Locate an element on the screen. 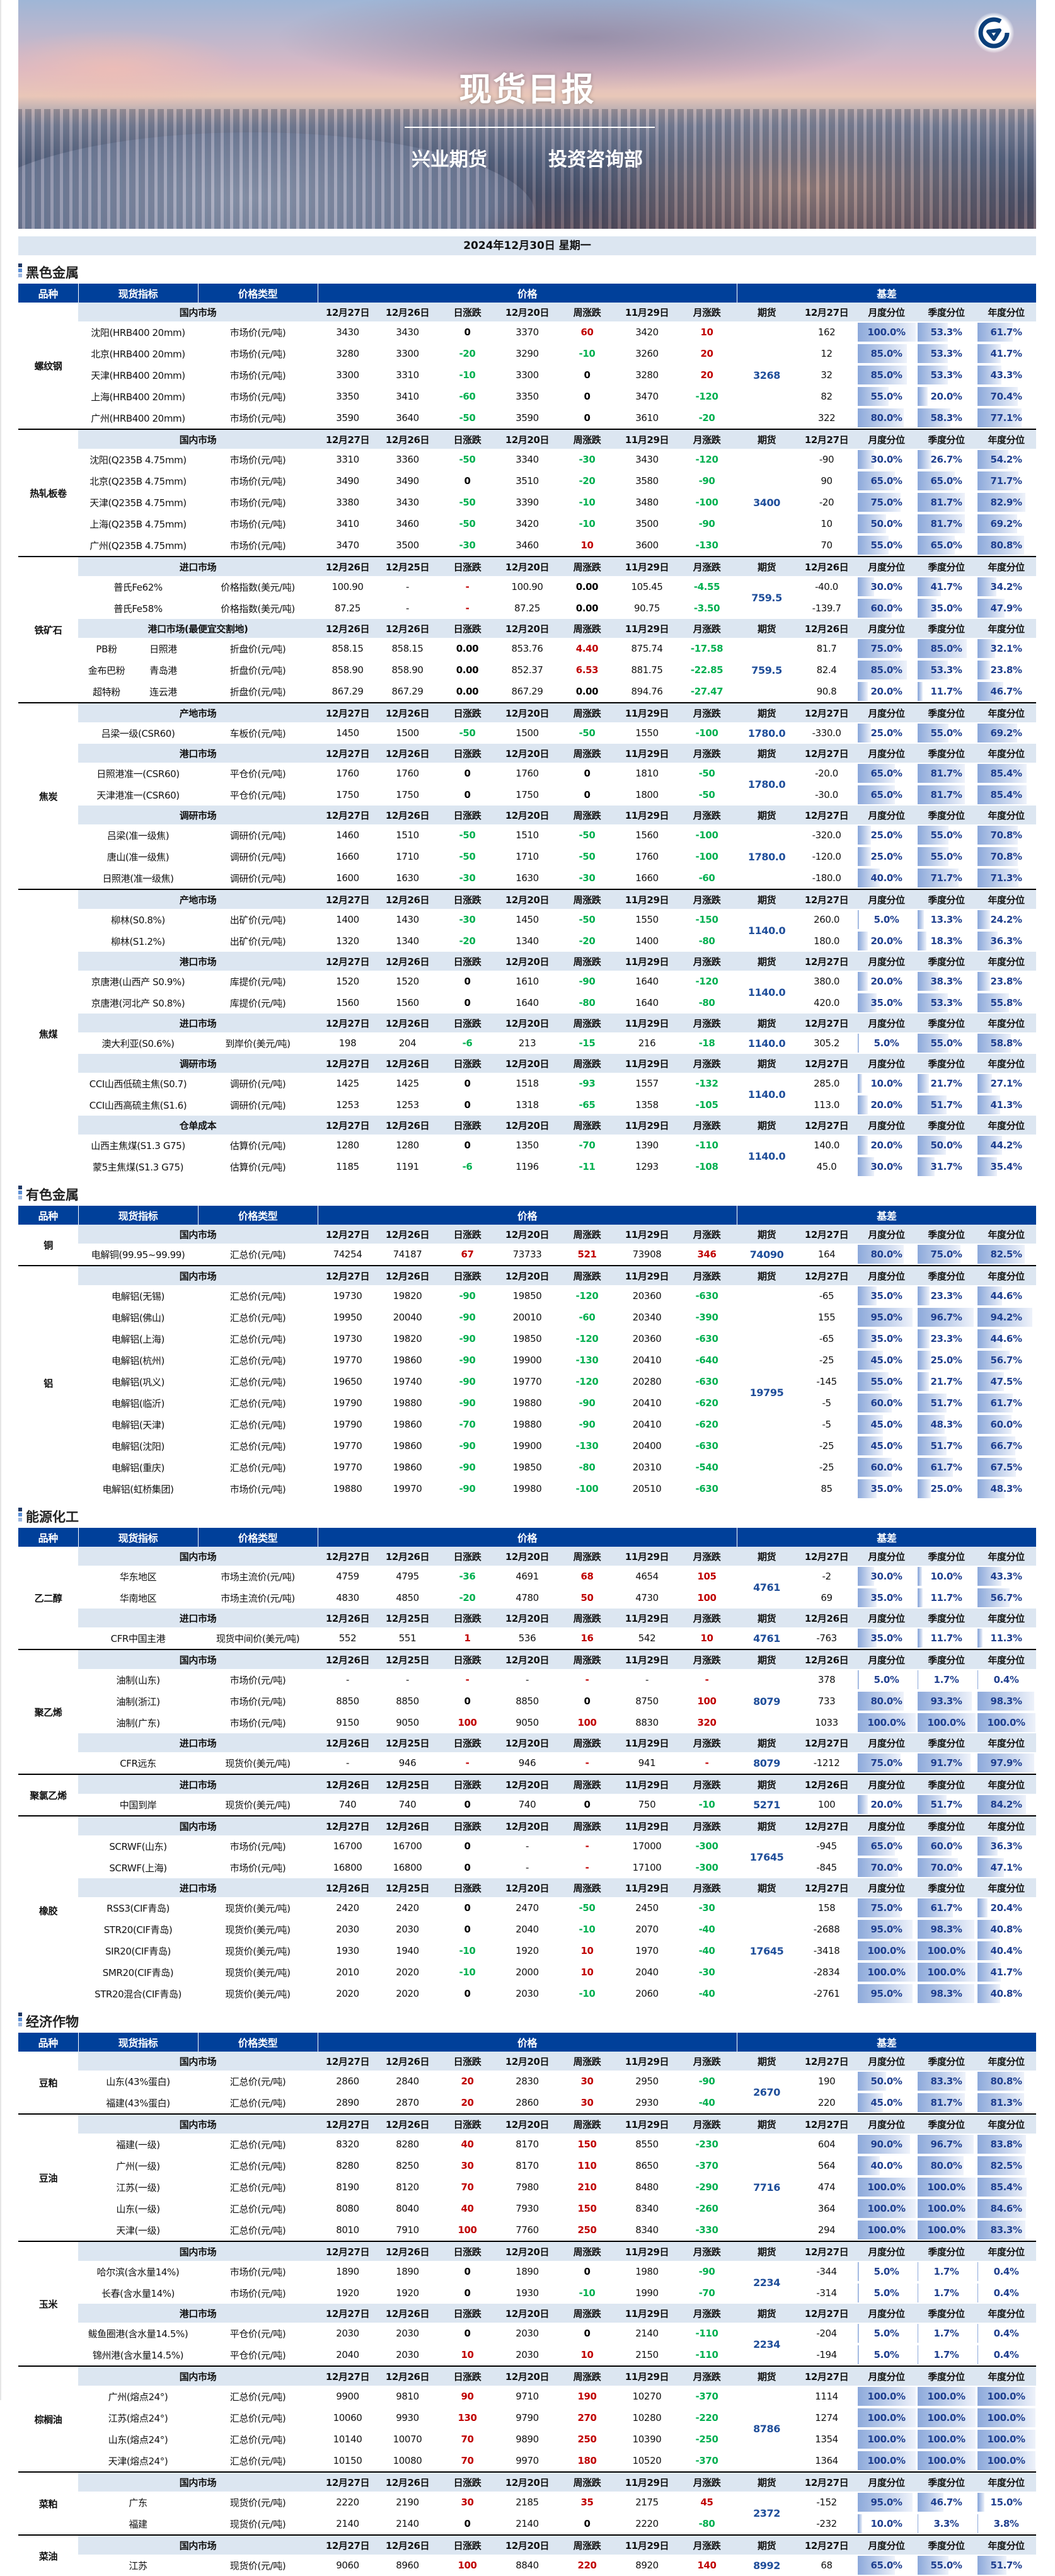 The width and height of the screenshot is (1055, 2576). yearly-percentile: 40.4% is located at coordinates (1006, 1950).